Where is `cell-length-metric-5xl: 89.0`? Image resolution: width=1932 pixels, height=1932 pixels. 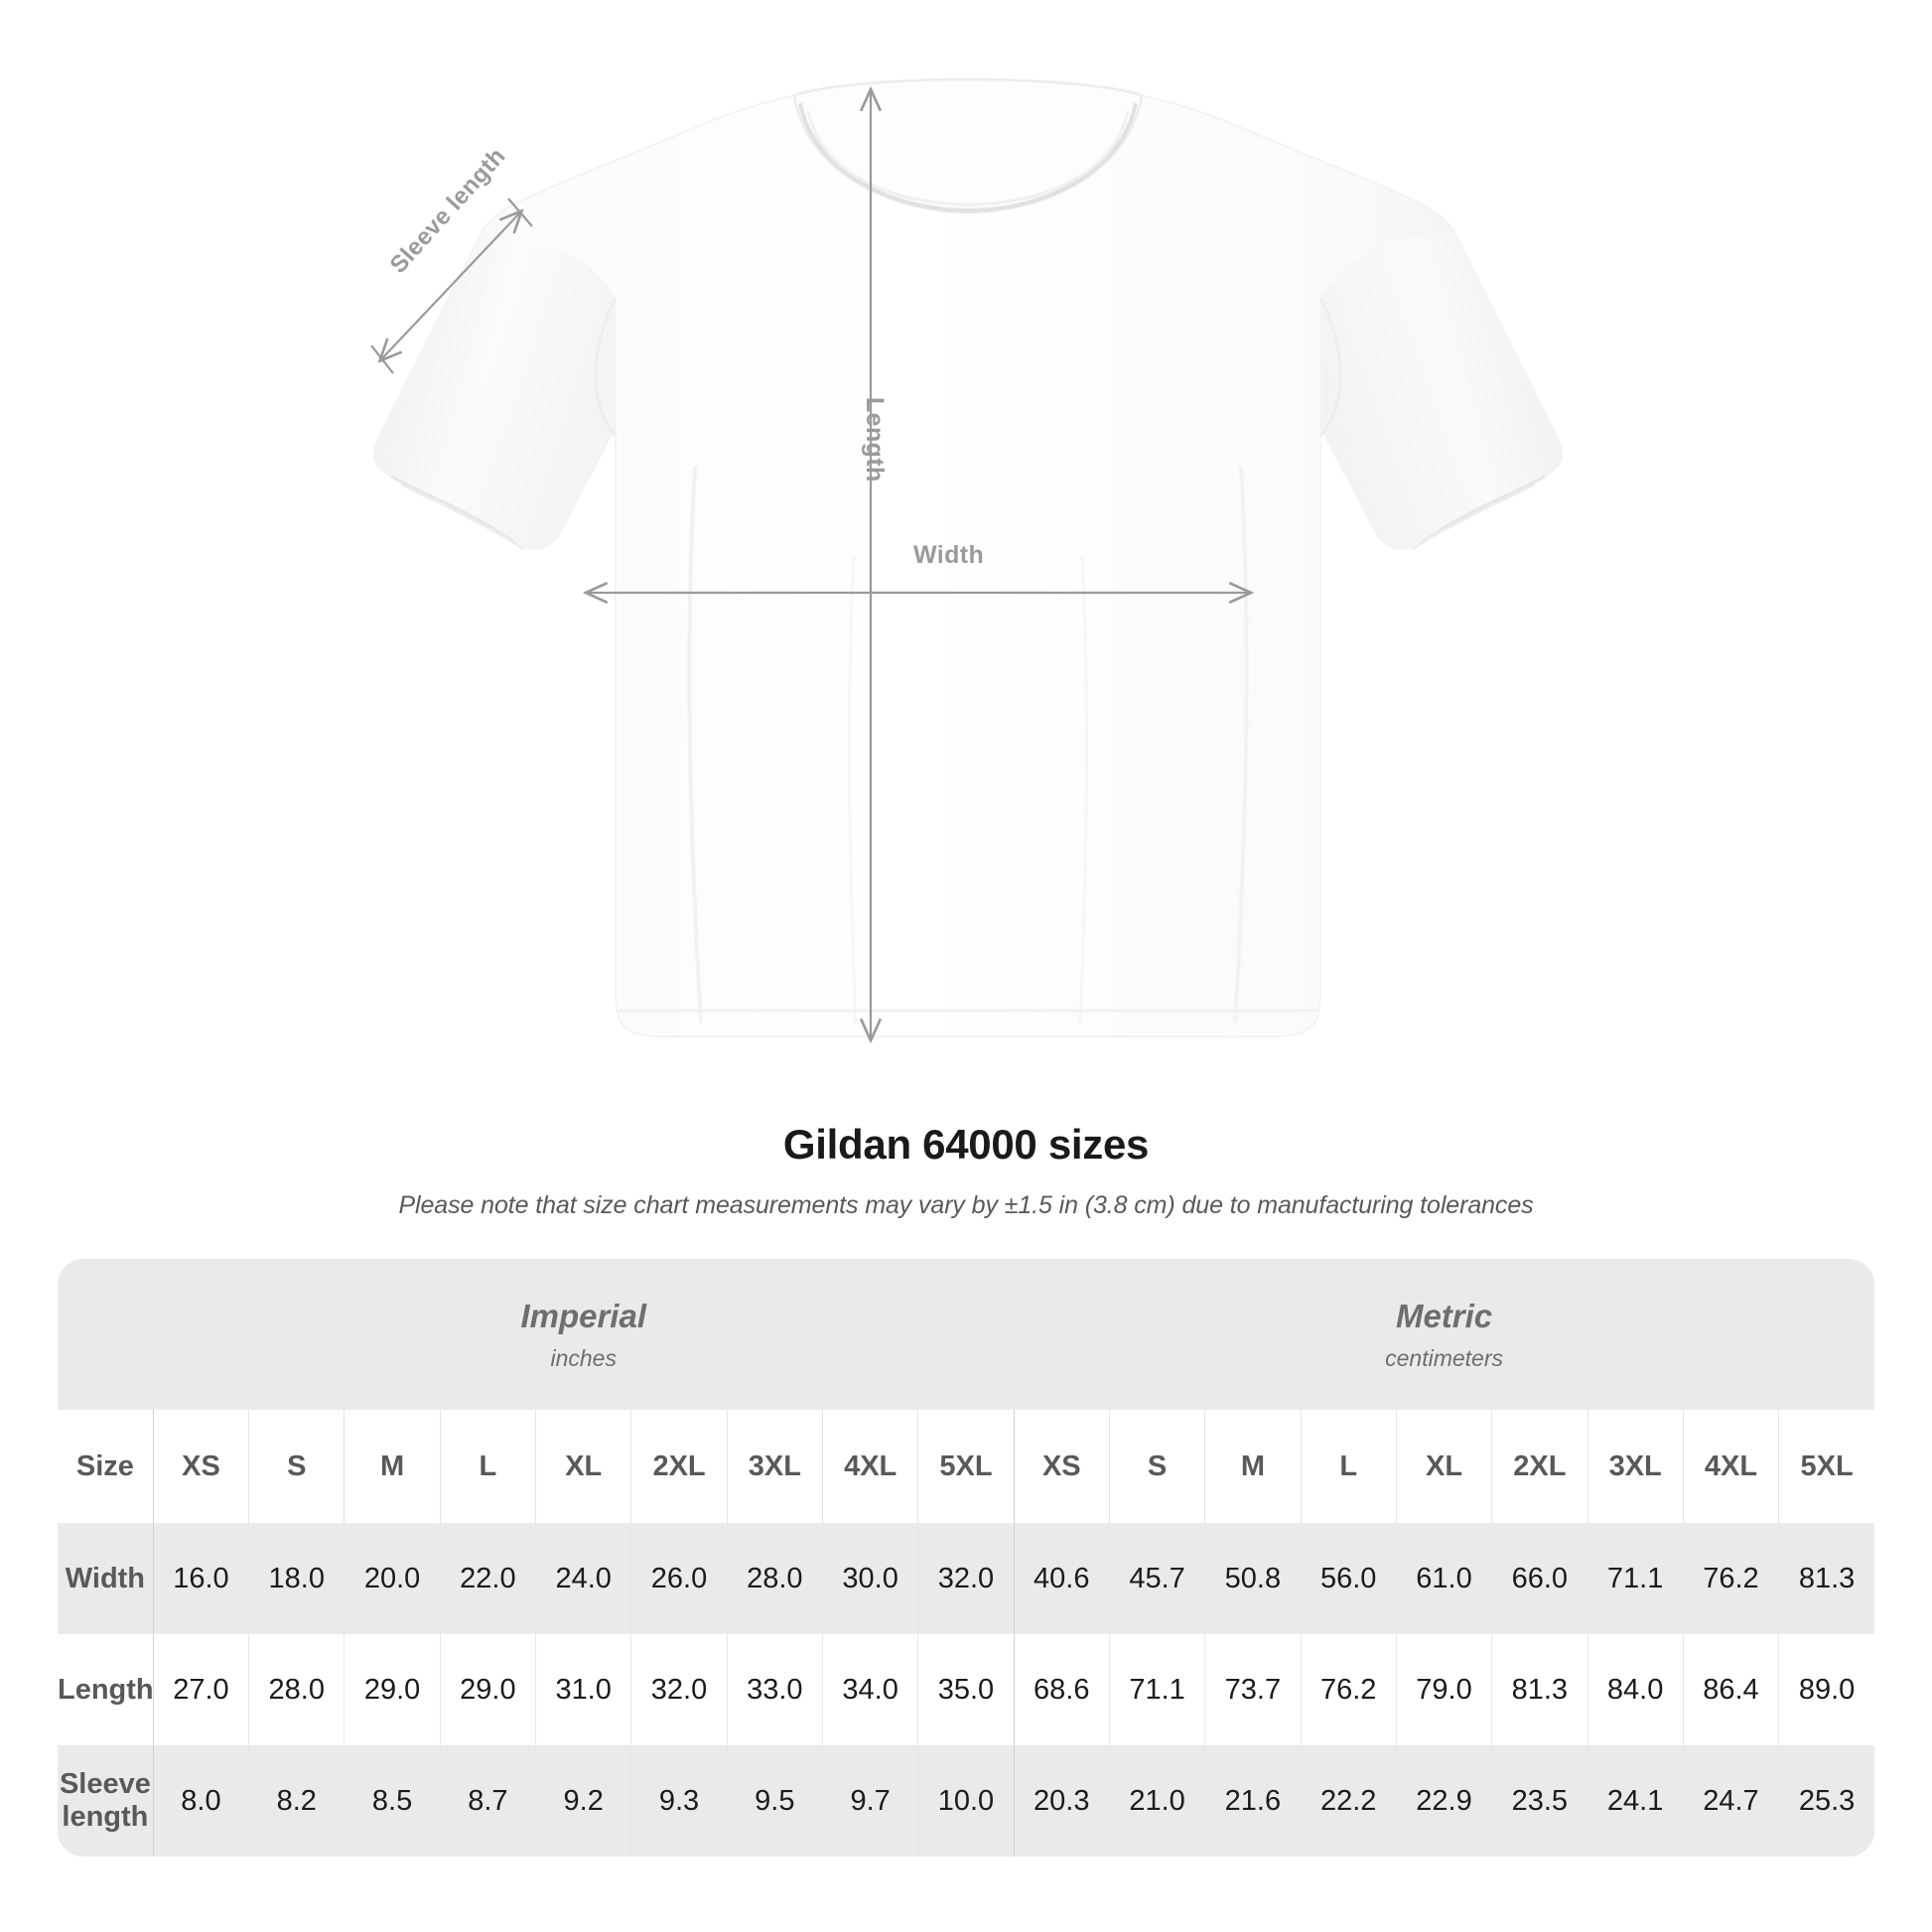 cell-length-metric-5xl: 89.0 is located at coordinates (1826, 1690).